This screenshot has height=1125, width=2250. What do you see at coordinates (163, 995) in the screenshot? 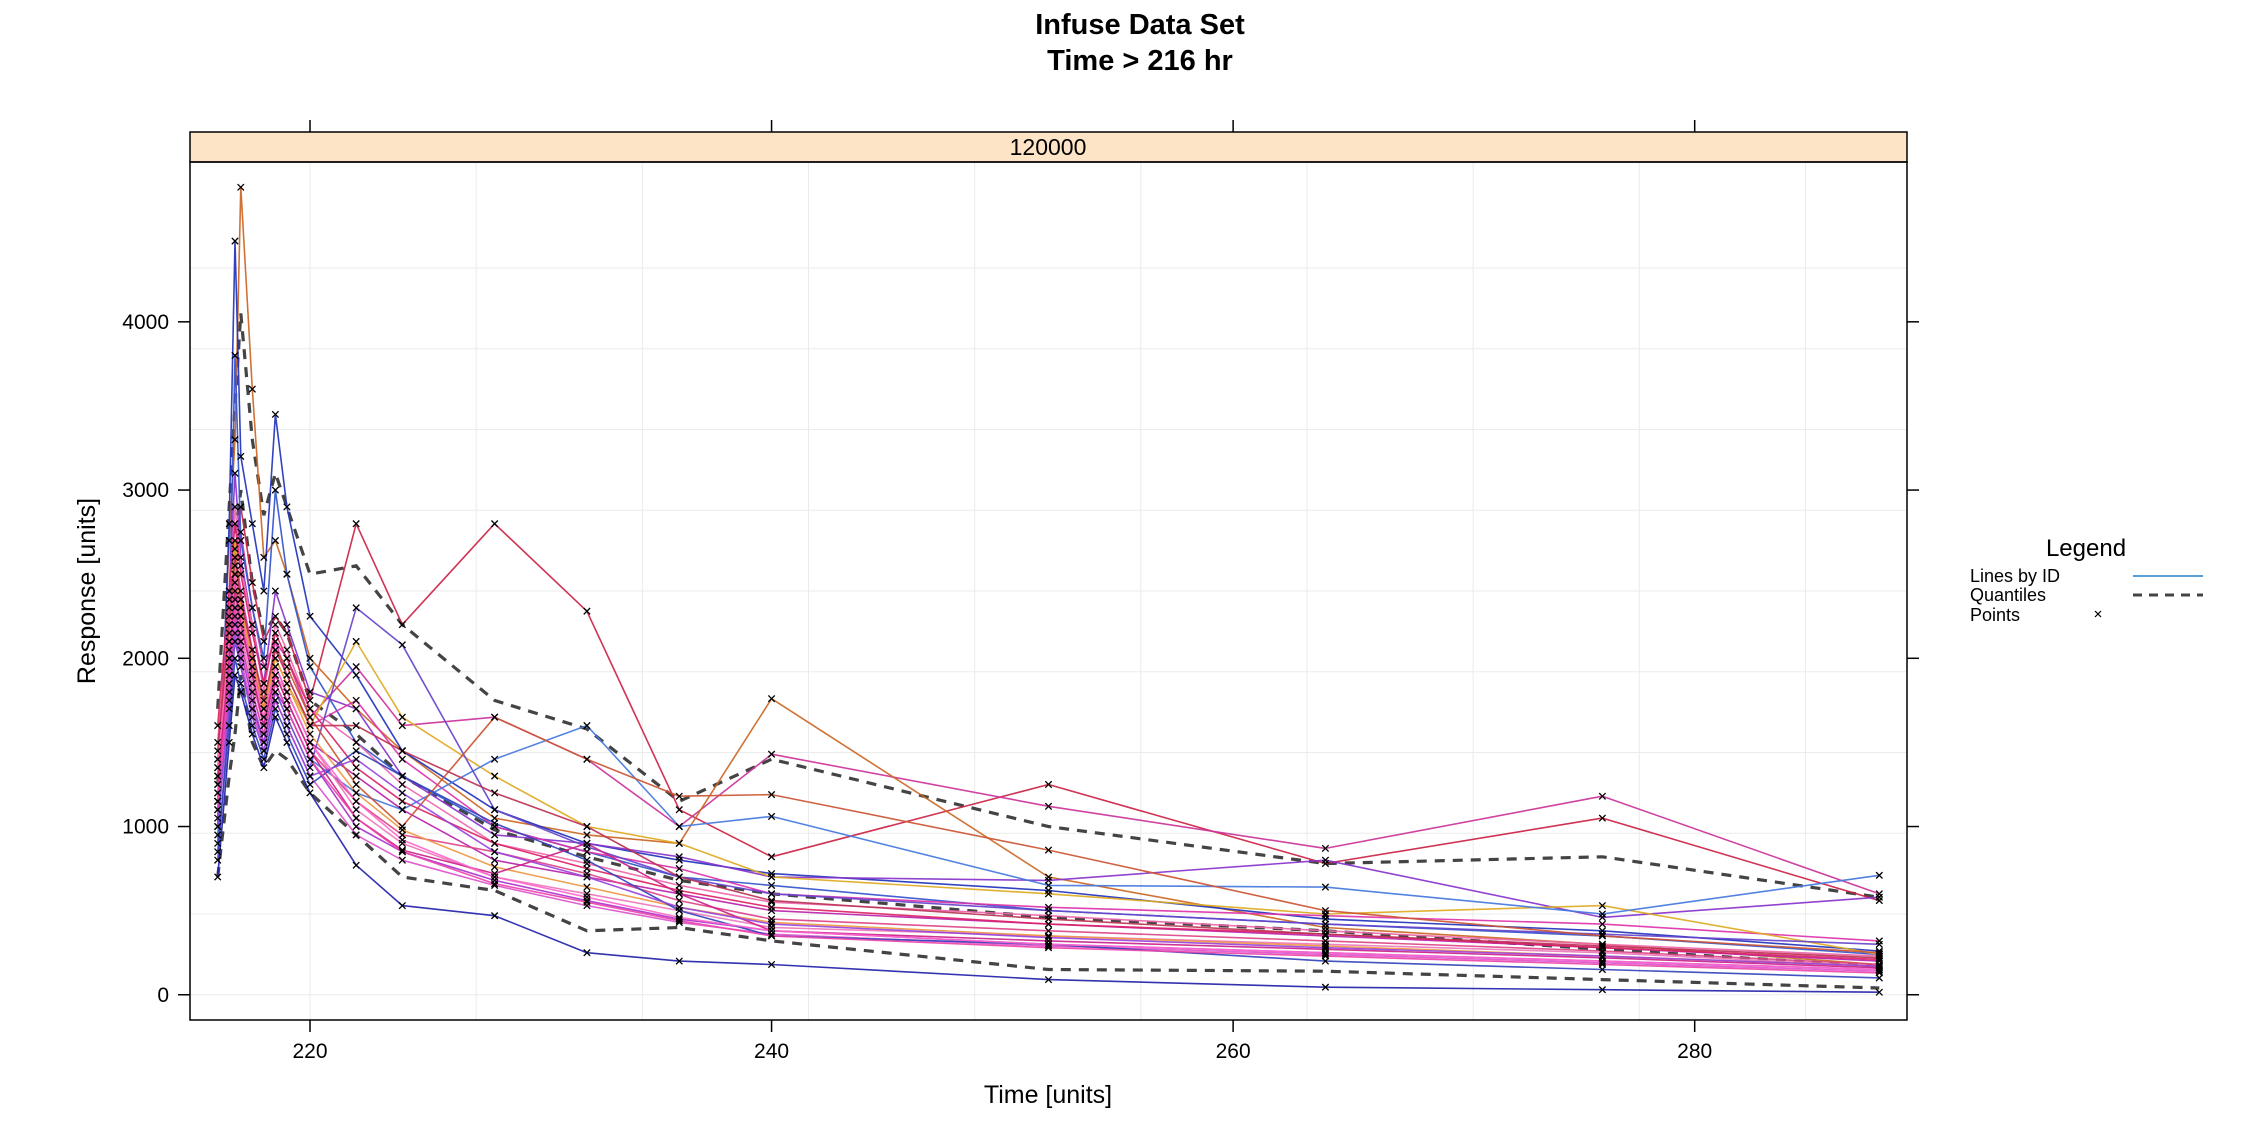
I see `y-tick-label: 0` at bounding box center [163, 995].